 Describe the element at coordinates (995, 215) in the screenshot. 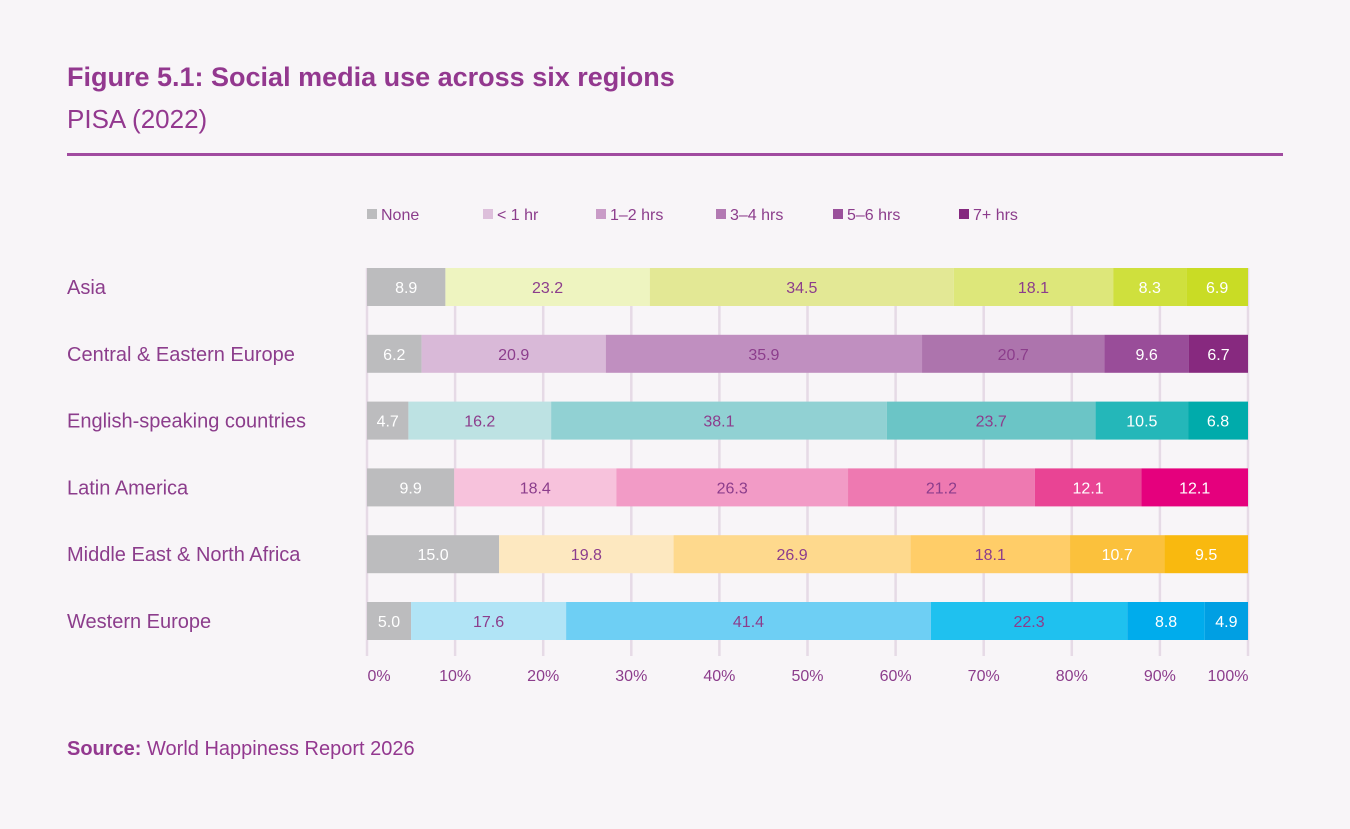

I see `legend-label: 7+ hrs` at that location.